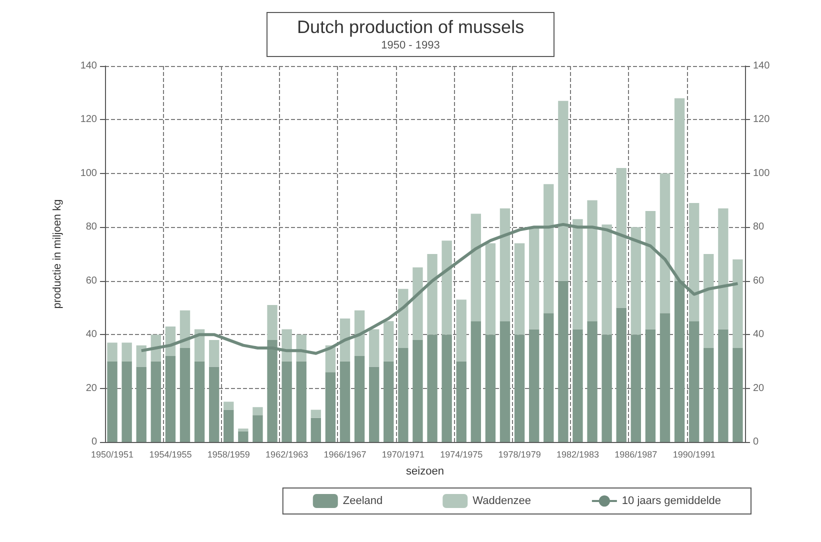 This screenshot has height=542, width=821. Describe the element at coordinates (92, 280) in the screenshot. I see `y-tick-label: 60` at that location.